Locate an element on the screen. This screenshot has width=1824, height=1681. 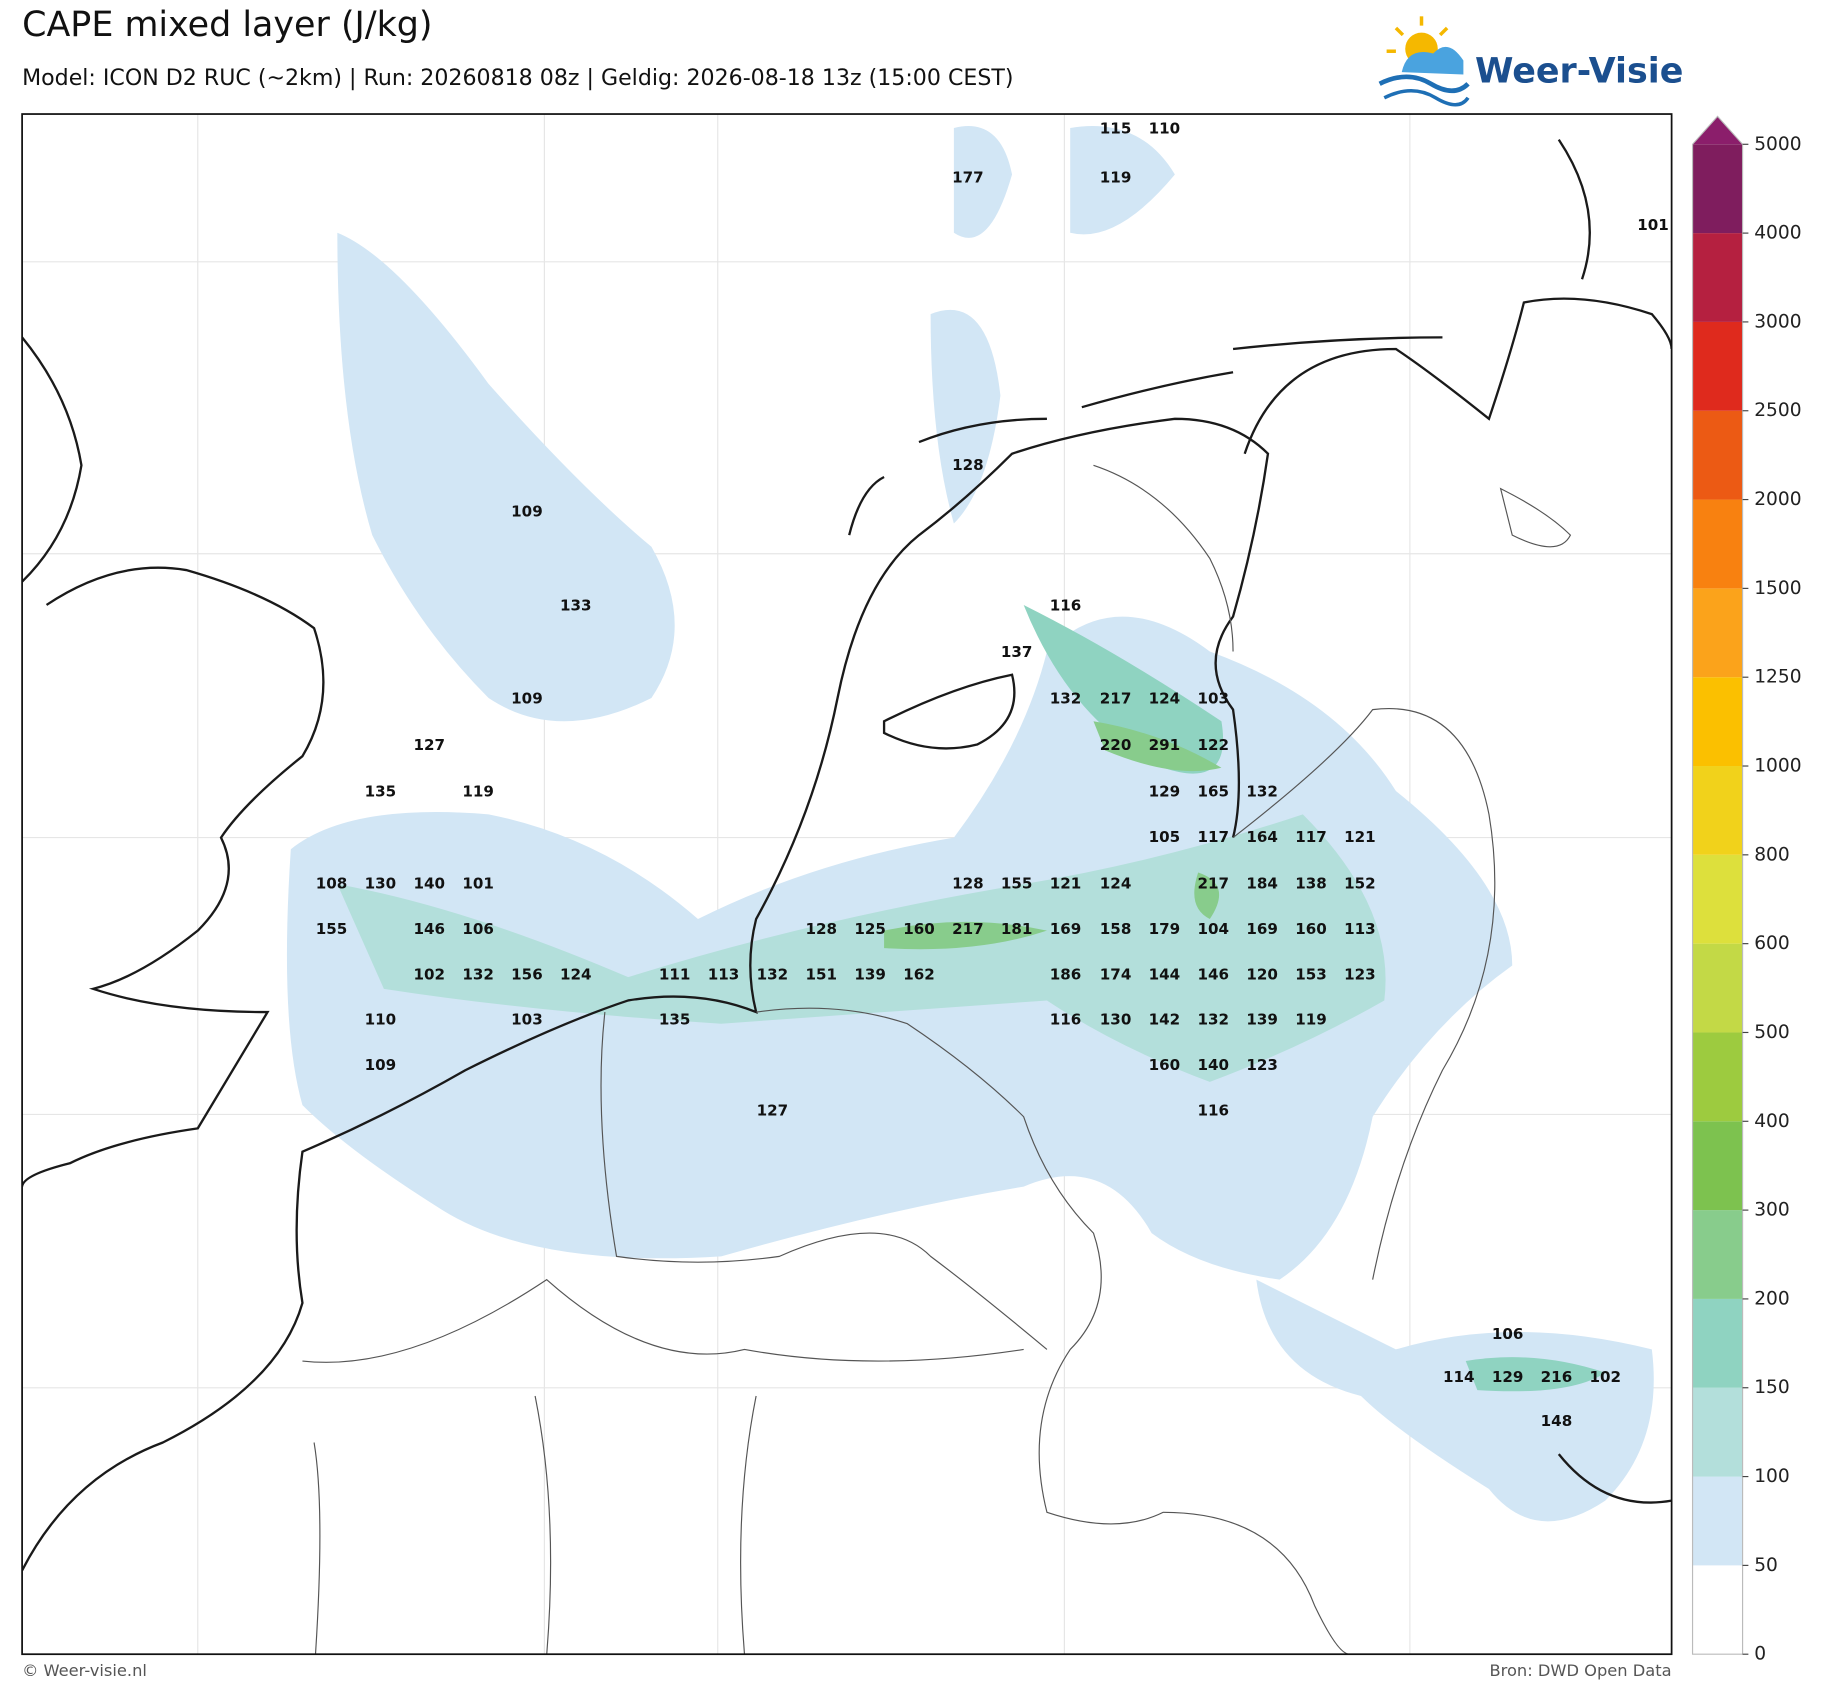
cape-label: 102 is located at coordinates (1606, 1377).